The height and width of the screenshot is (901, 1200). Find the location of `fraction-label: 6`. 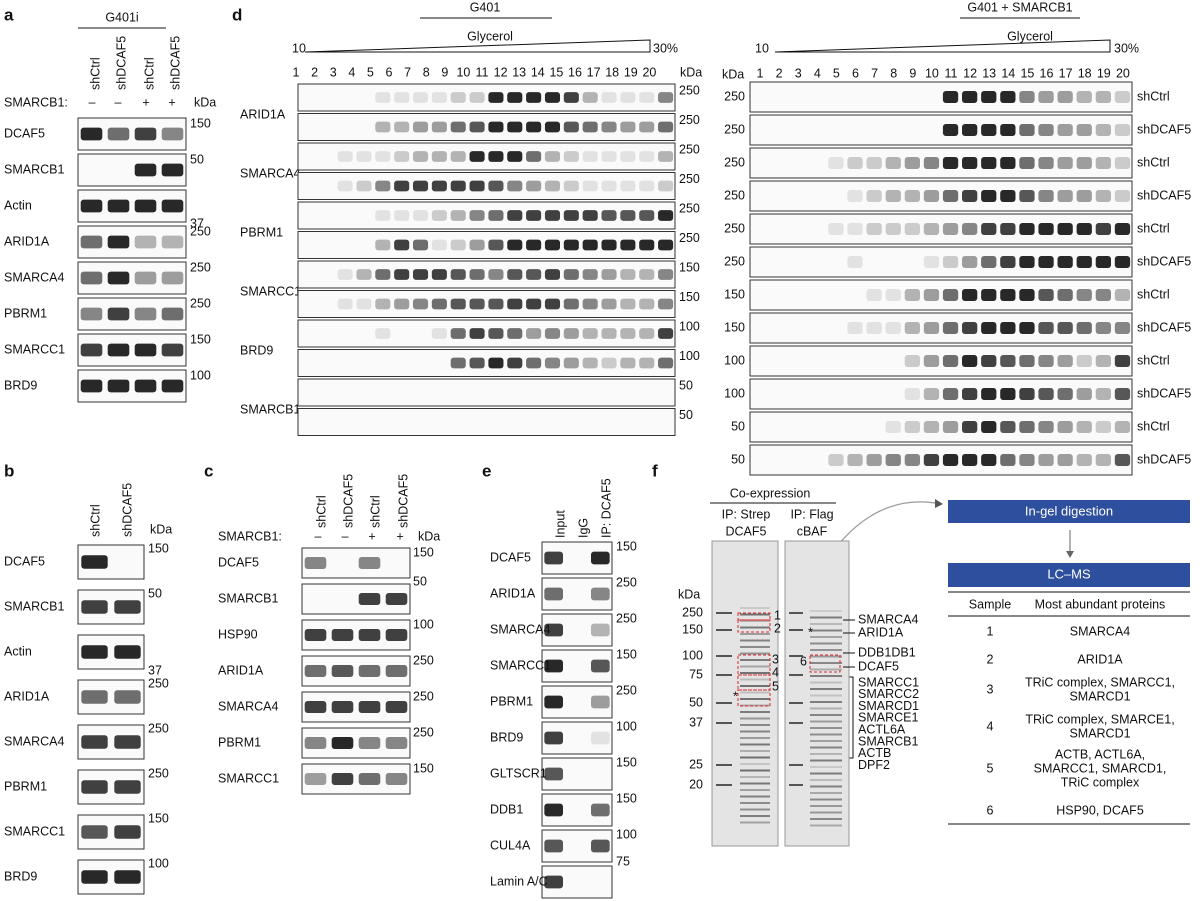

fraction-label: 6 is located at coordinates (855, 73).